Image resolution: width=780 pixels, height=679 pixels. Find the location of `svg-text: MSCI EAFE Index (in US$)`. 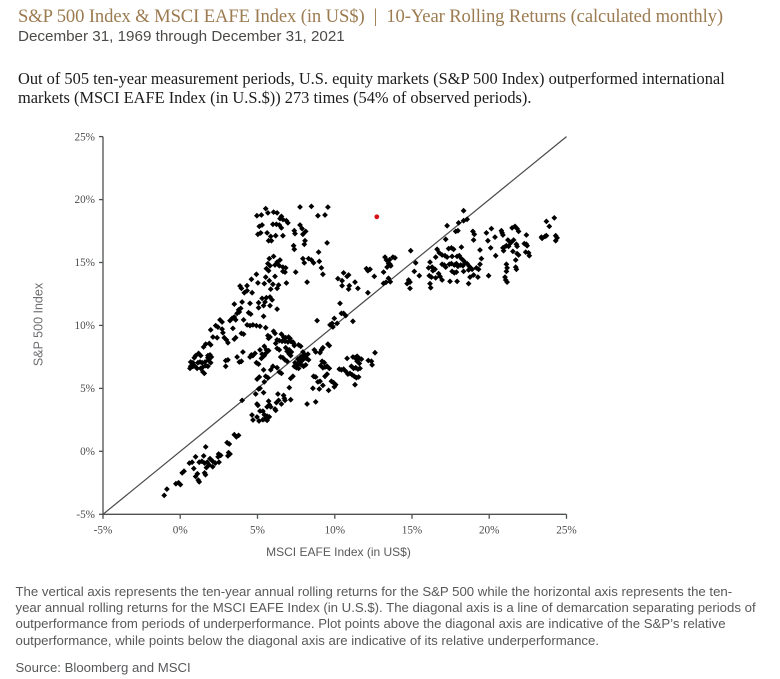

svg-text: MSCI EAFE Index (in US$) is located at coordinates (338, 552).